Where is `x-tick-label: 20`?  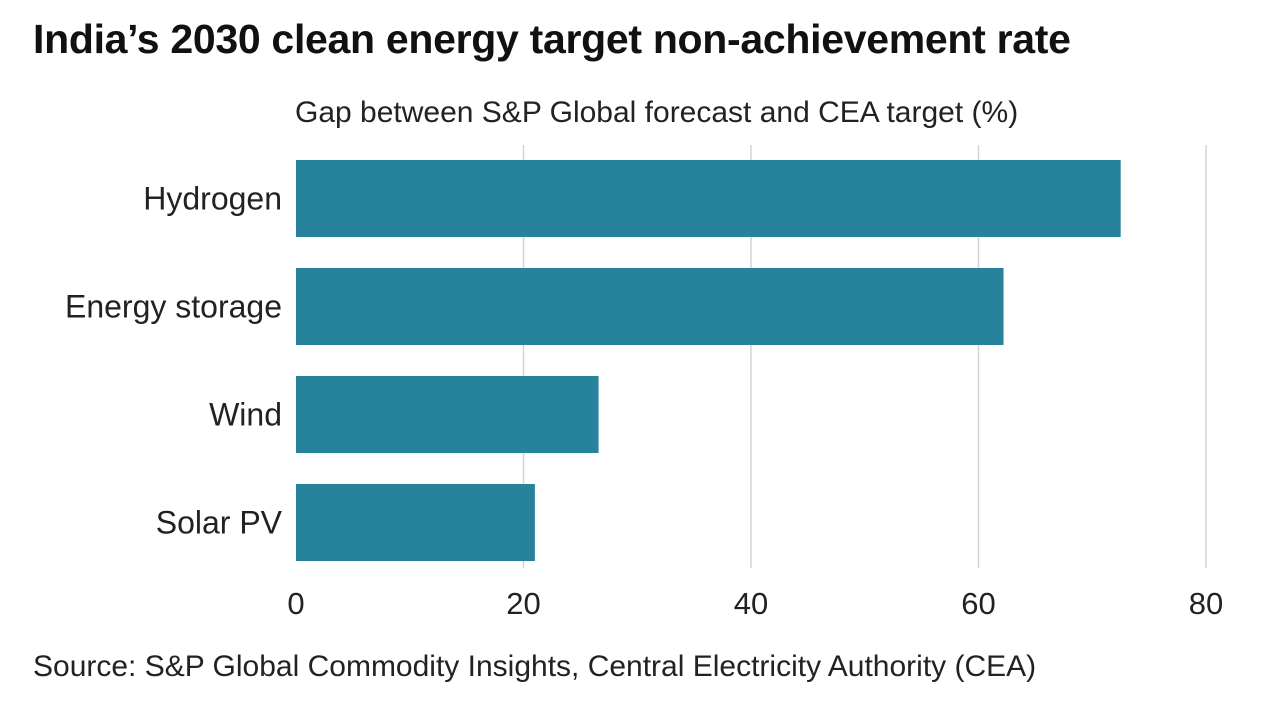
x-tick-label: 20 is located at coordinates (523, 603).